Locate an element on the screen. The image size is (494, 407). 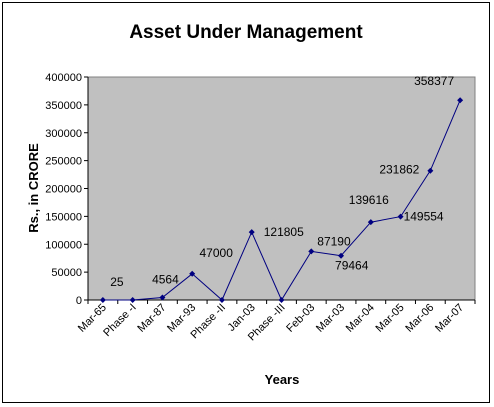
x-axis-title: Years is located at coordinates (282, 379).